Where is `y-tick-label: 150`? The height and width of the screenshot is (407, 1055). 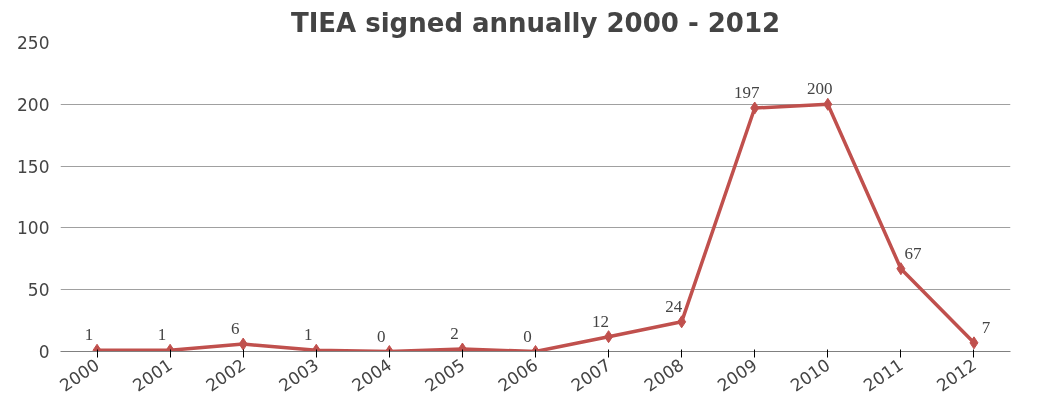 y-tick-label: 150 is located at coordinates (33, 166).